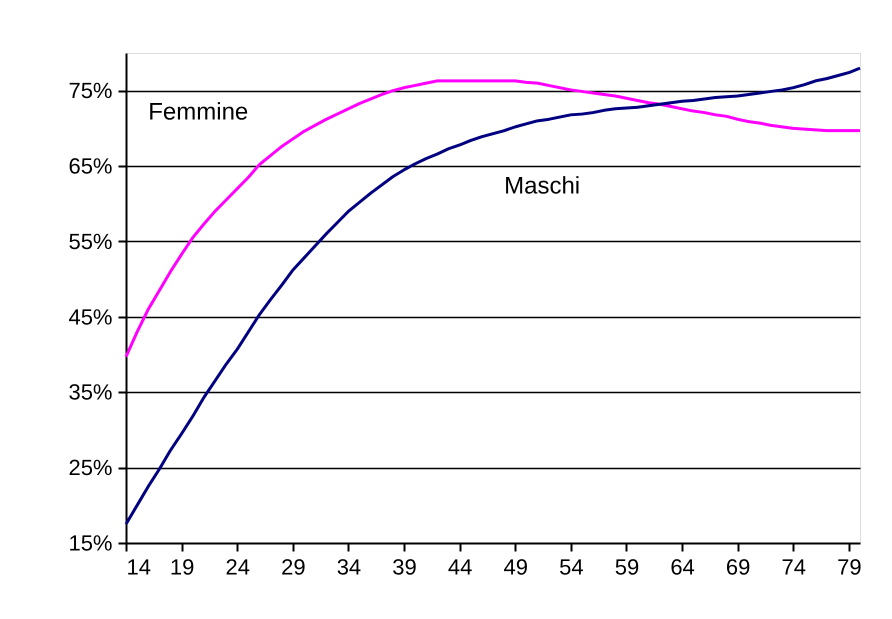 The width and height of the screenshot is (892, 619). Describe the element at coordinates (460, 567) in the screenshot. I see `x-tick-label: 44` at that location.